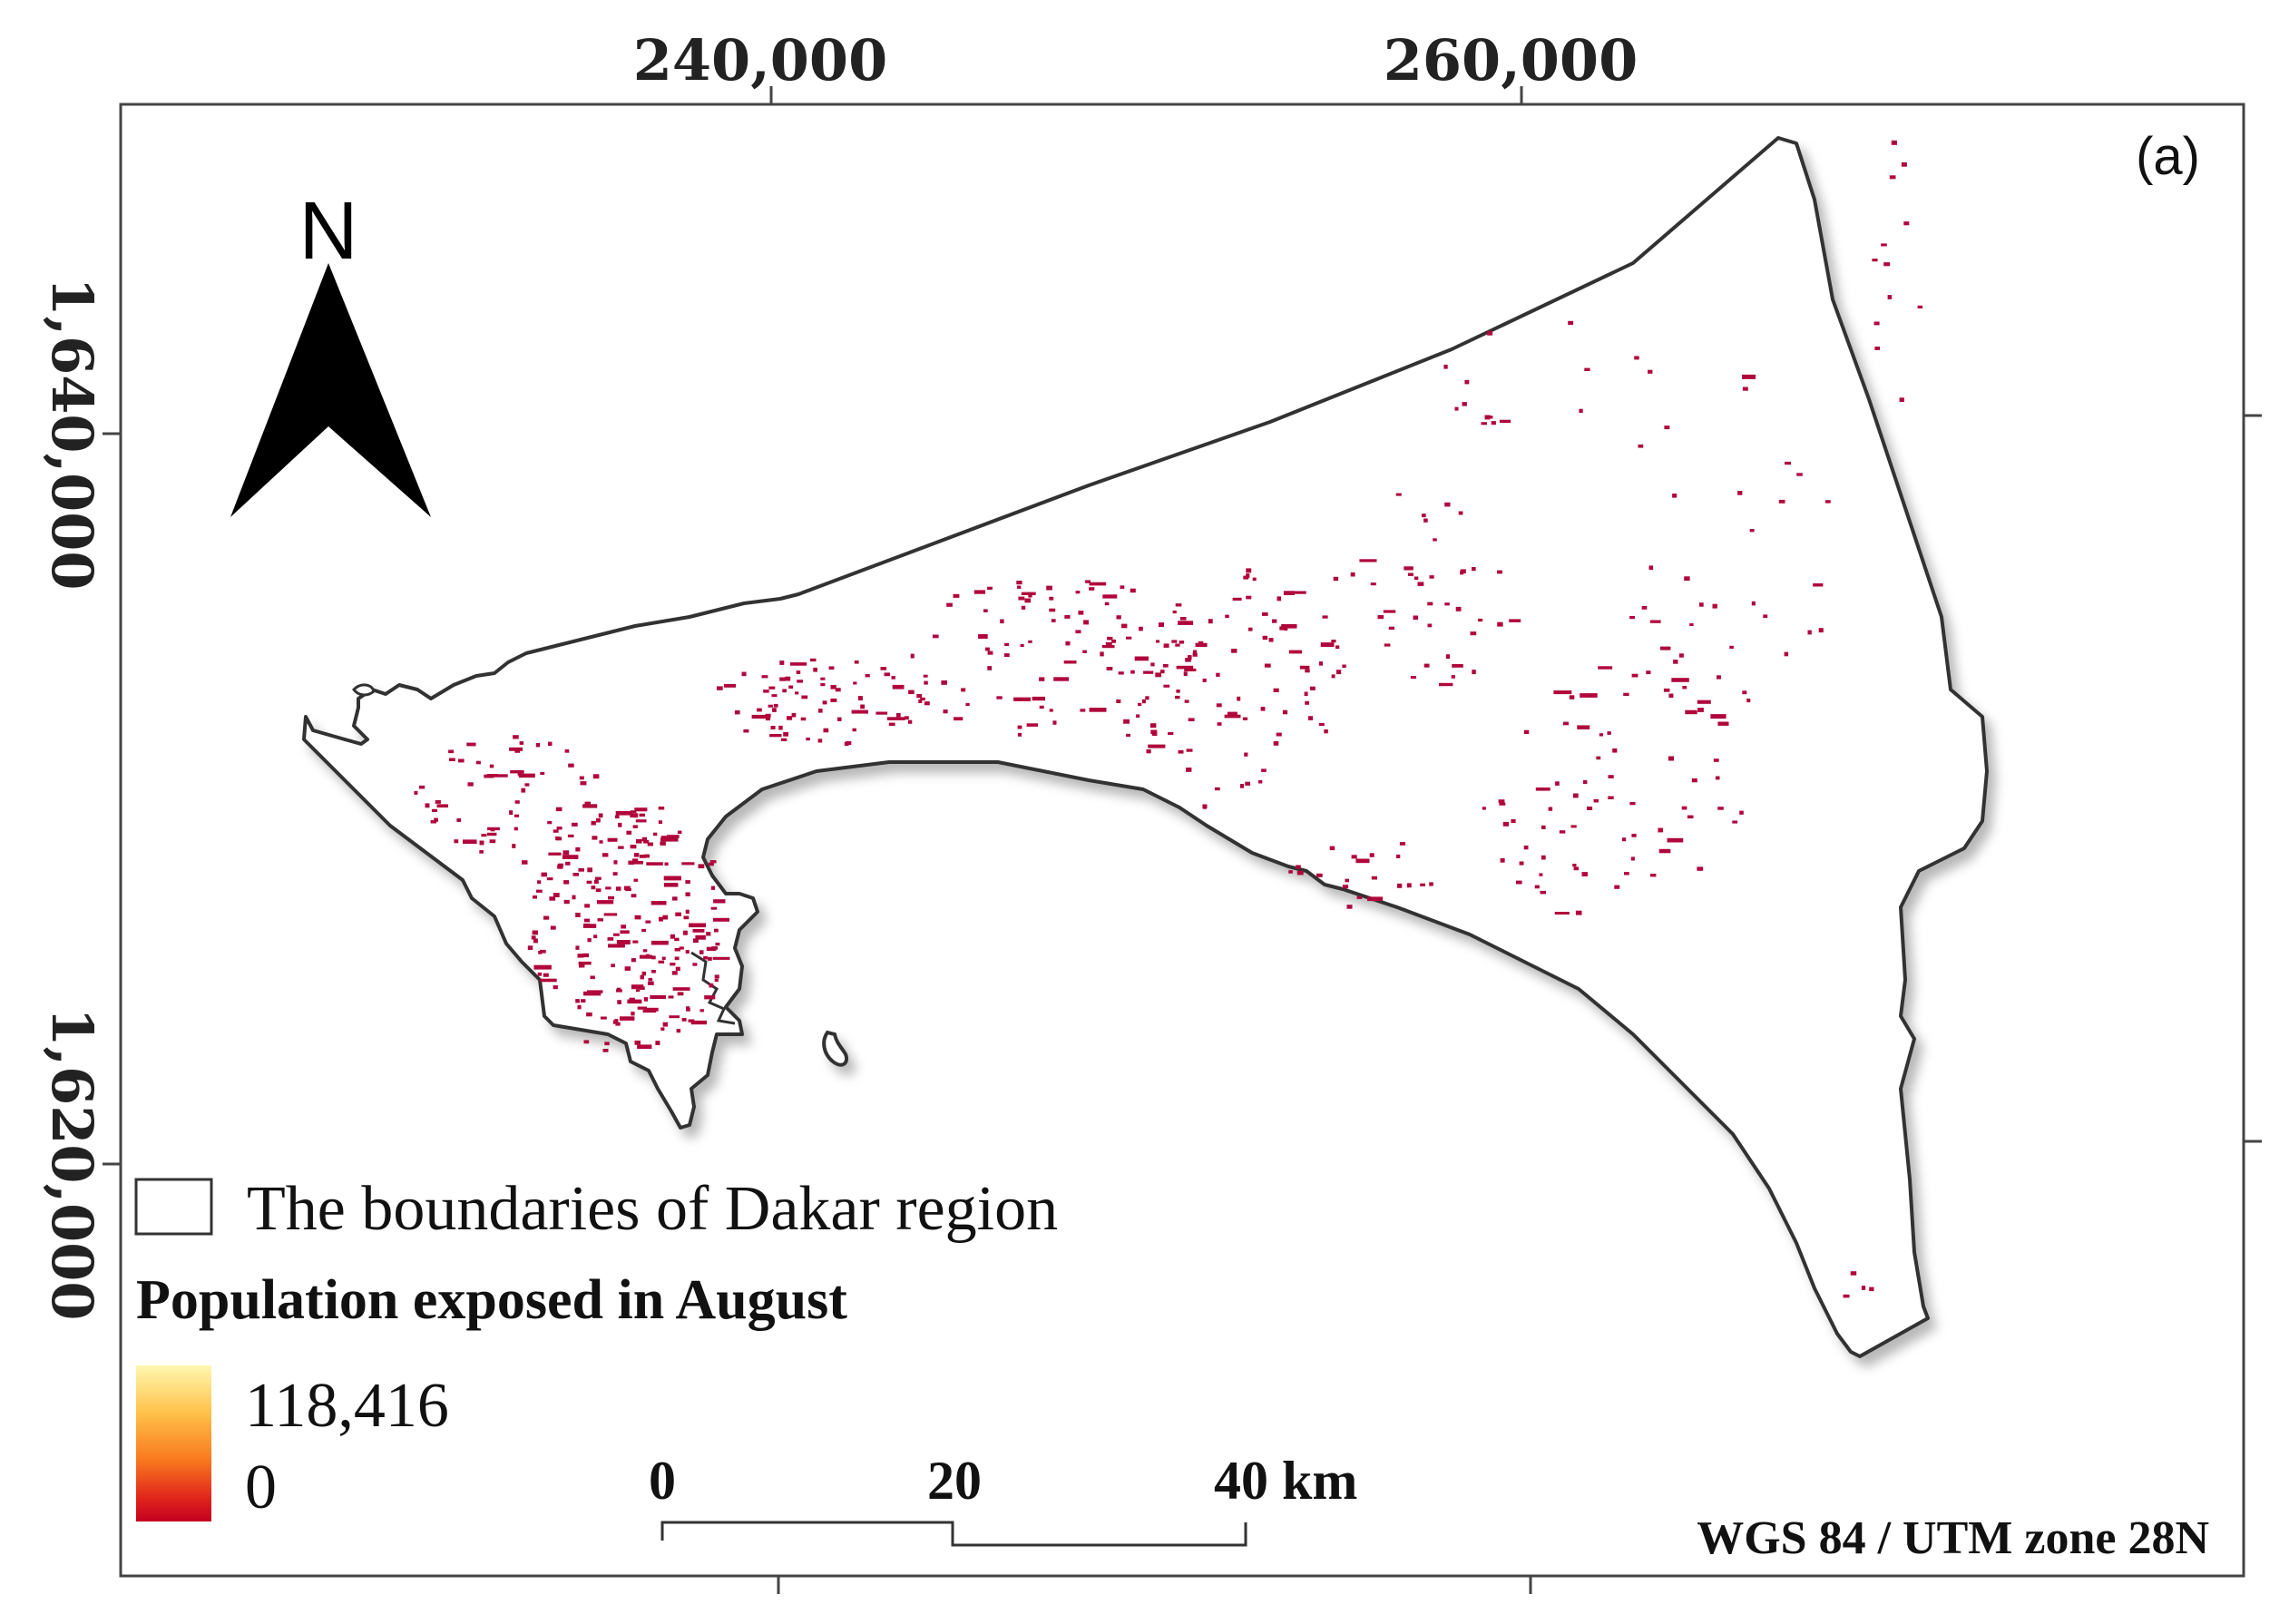  I want to click on color-ramp, so click(174, 1443).